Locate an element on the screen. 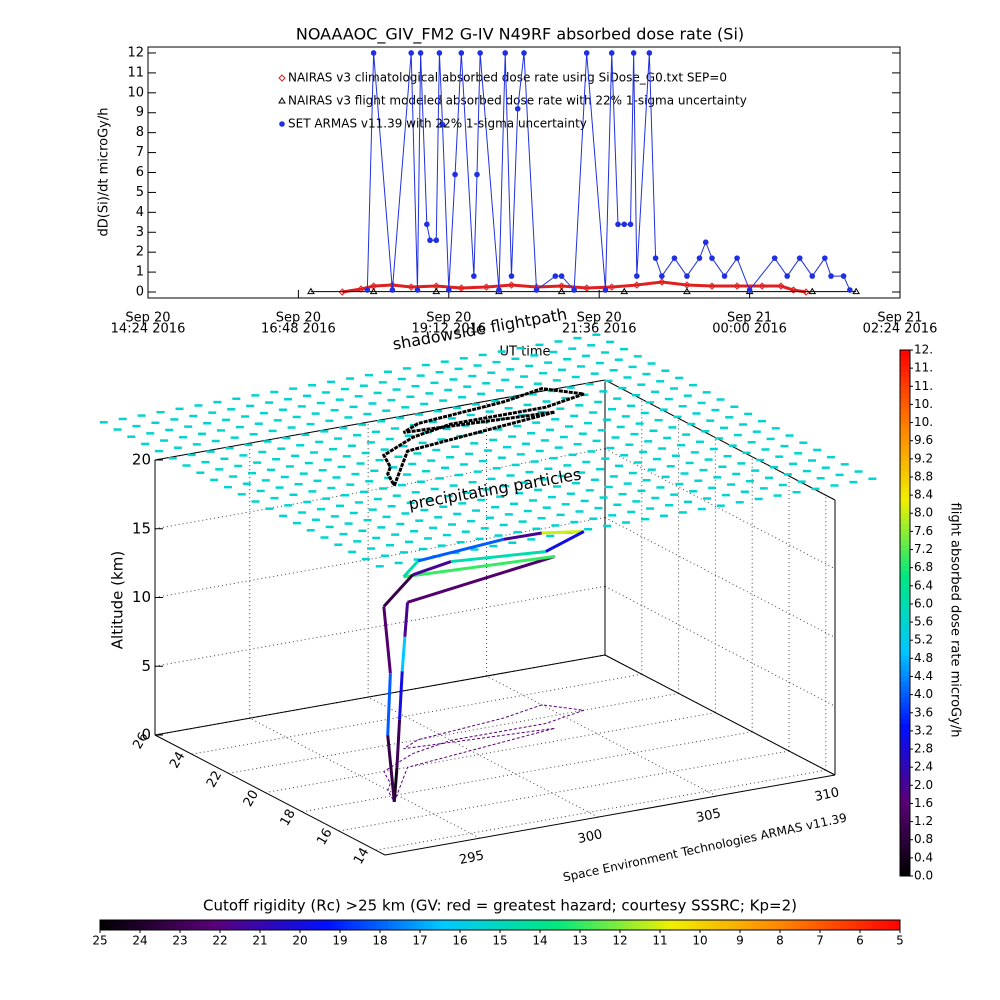 This screenshot has height=1000, width=1000. y-tick-label: 4 is located at coordinates (140, 212).